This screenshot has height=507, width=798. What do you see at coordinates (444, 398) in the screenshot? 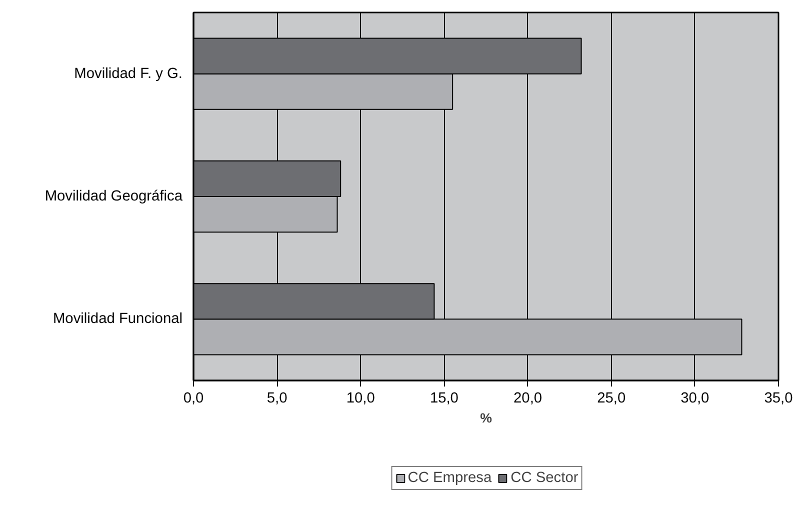
I see `x-tick-label: 15,0` at bounding box center [444, 398].